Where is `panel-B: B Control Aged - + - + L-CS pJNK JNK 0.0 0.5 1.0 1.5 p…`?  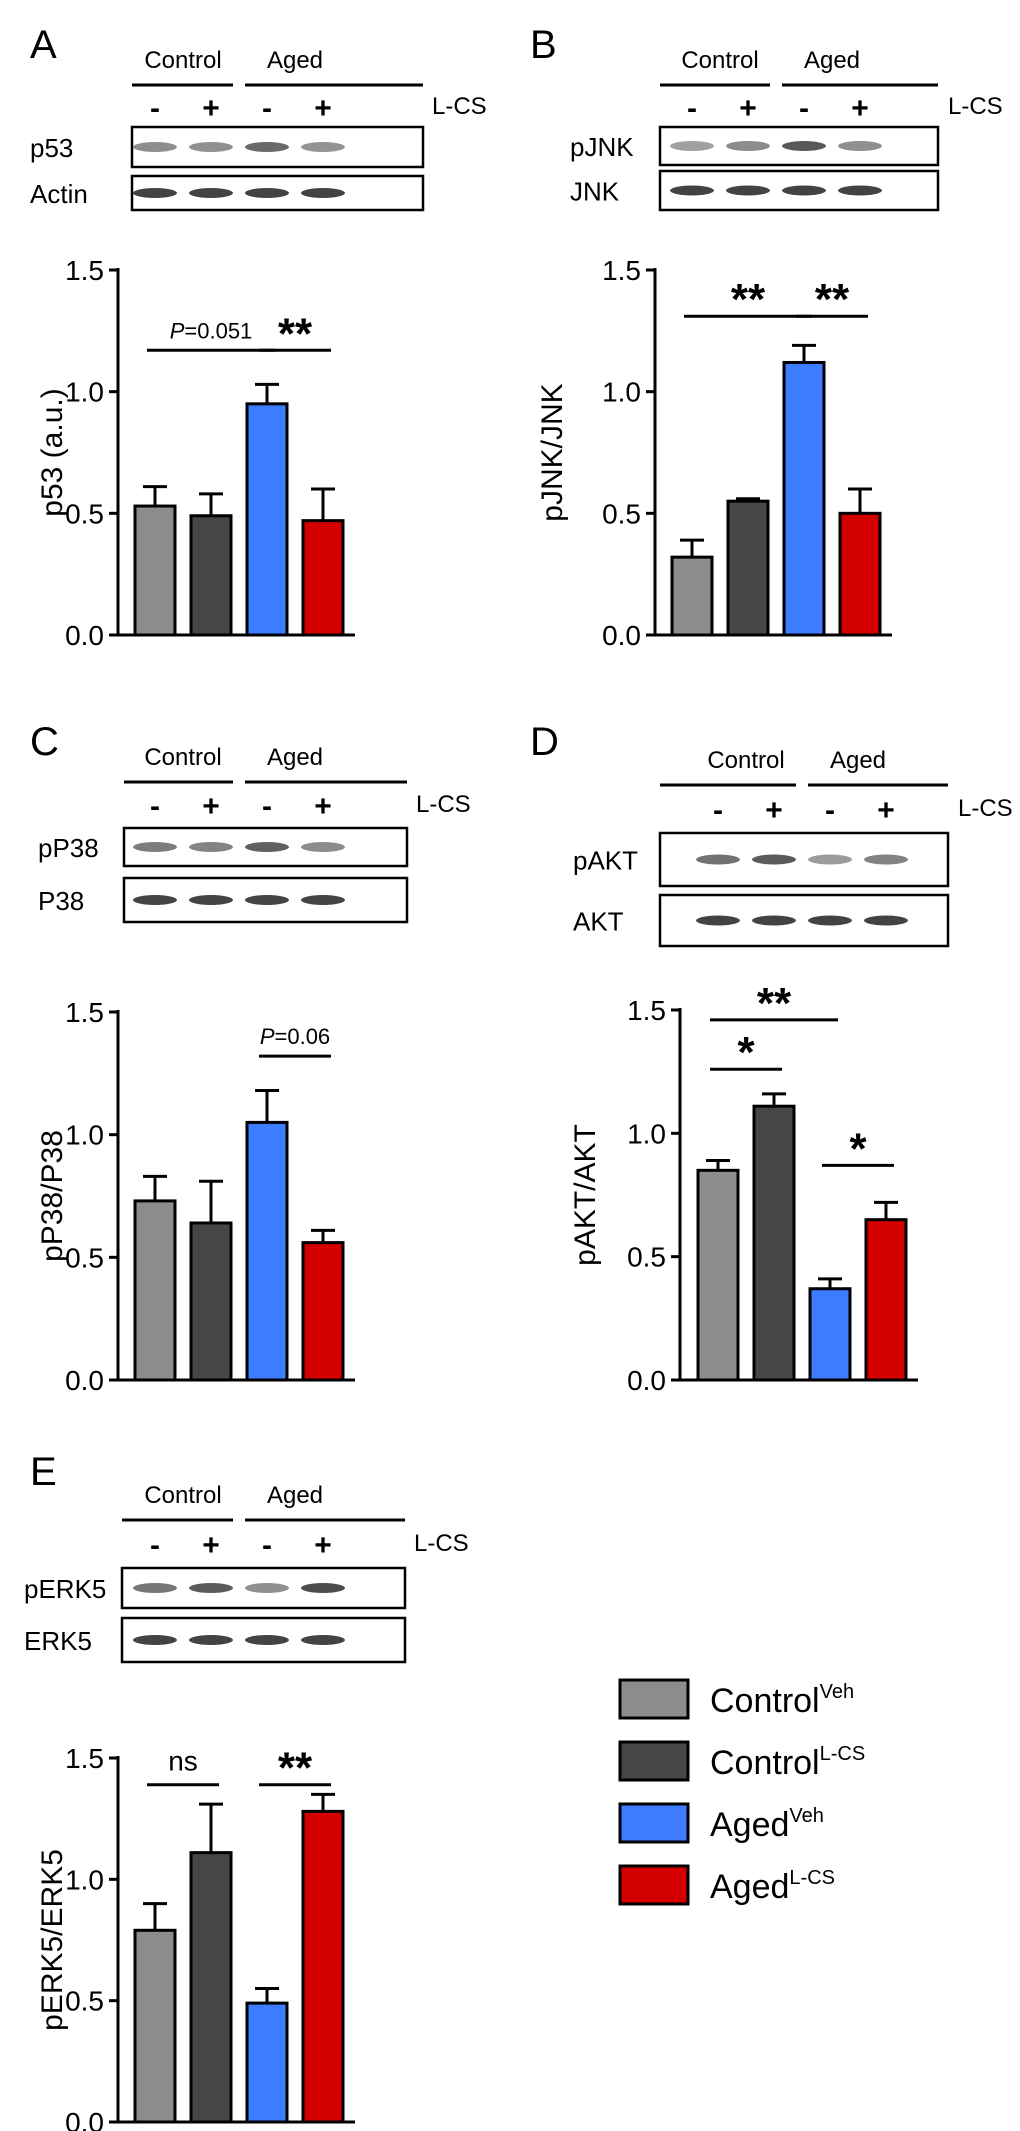 panel-B: B Control Aged - + - + L-CS pJNK JNK 0.0 0.5 1.0 1.5 p… is located at coordinates (766, 337).